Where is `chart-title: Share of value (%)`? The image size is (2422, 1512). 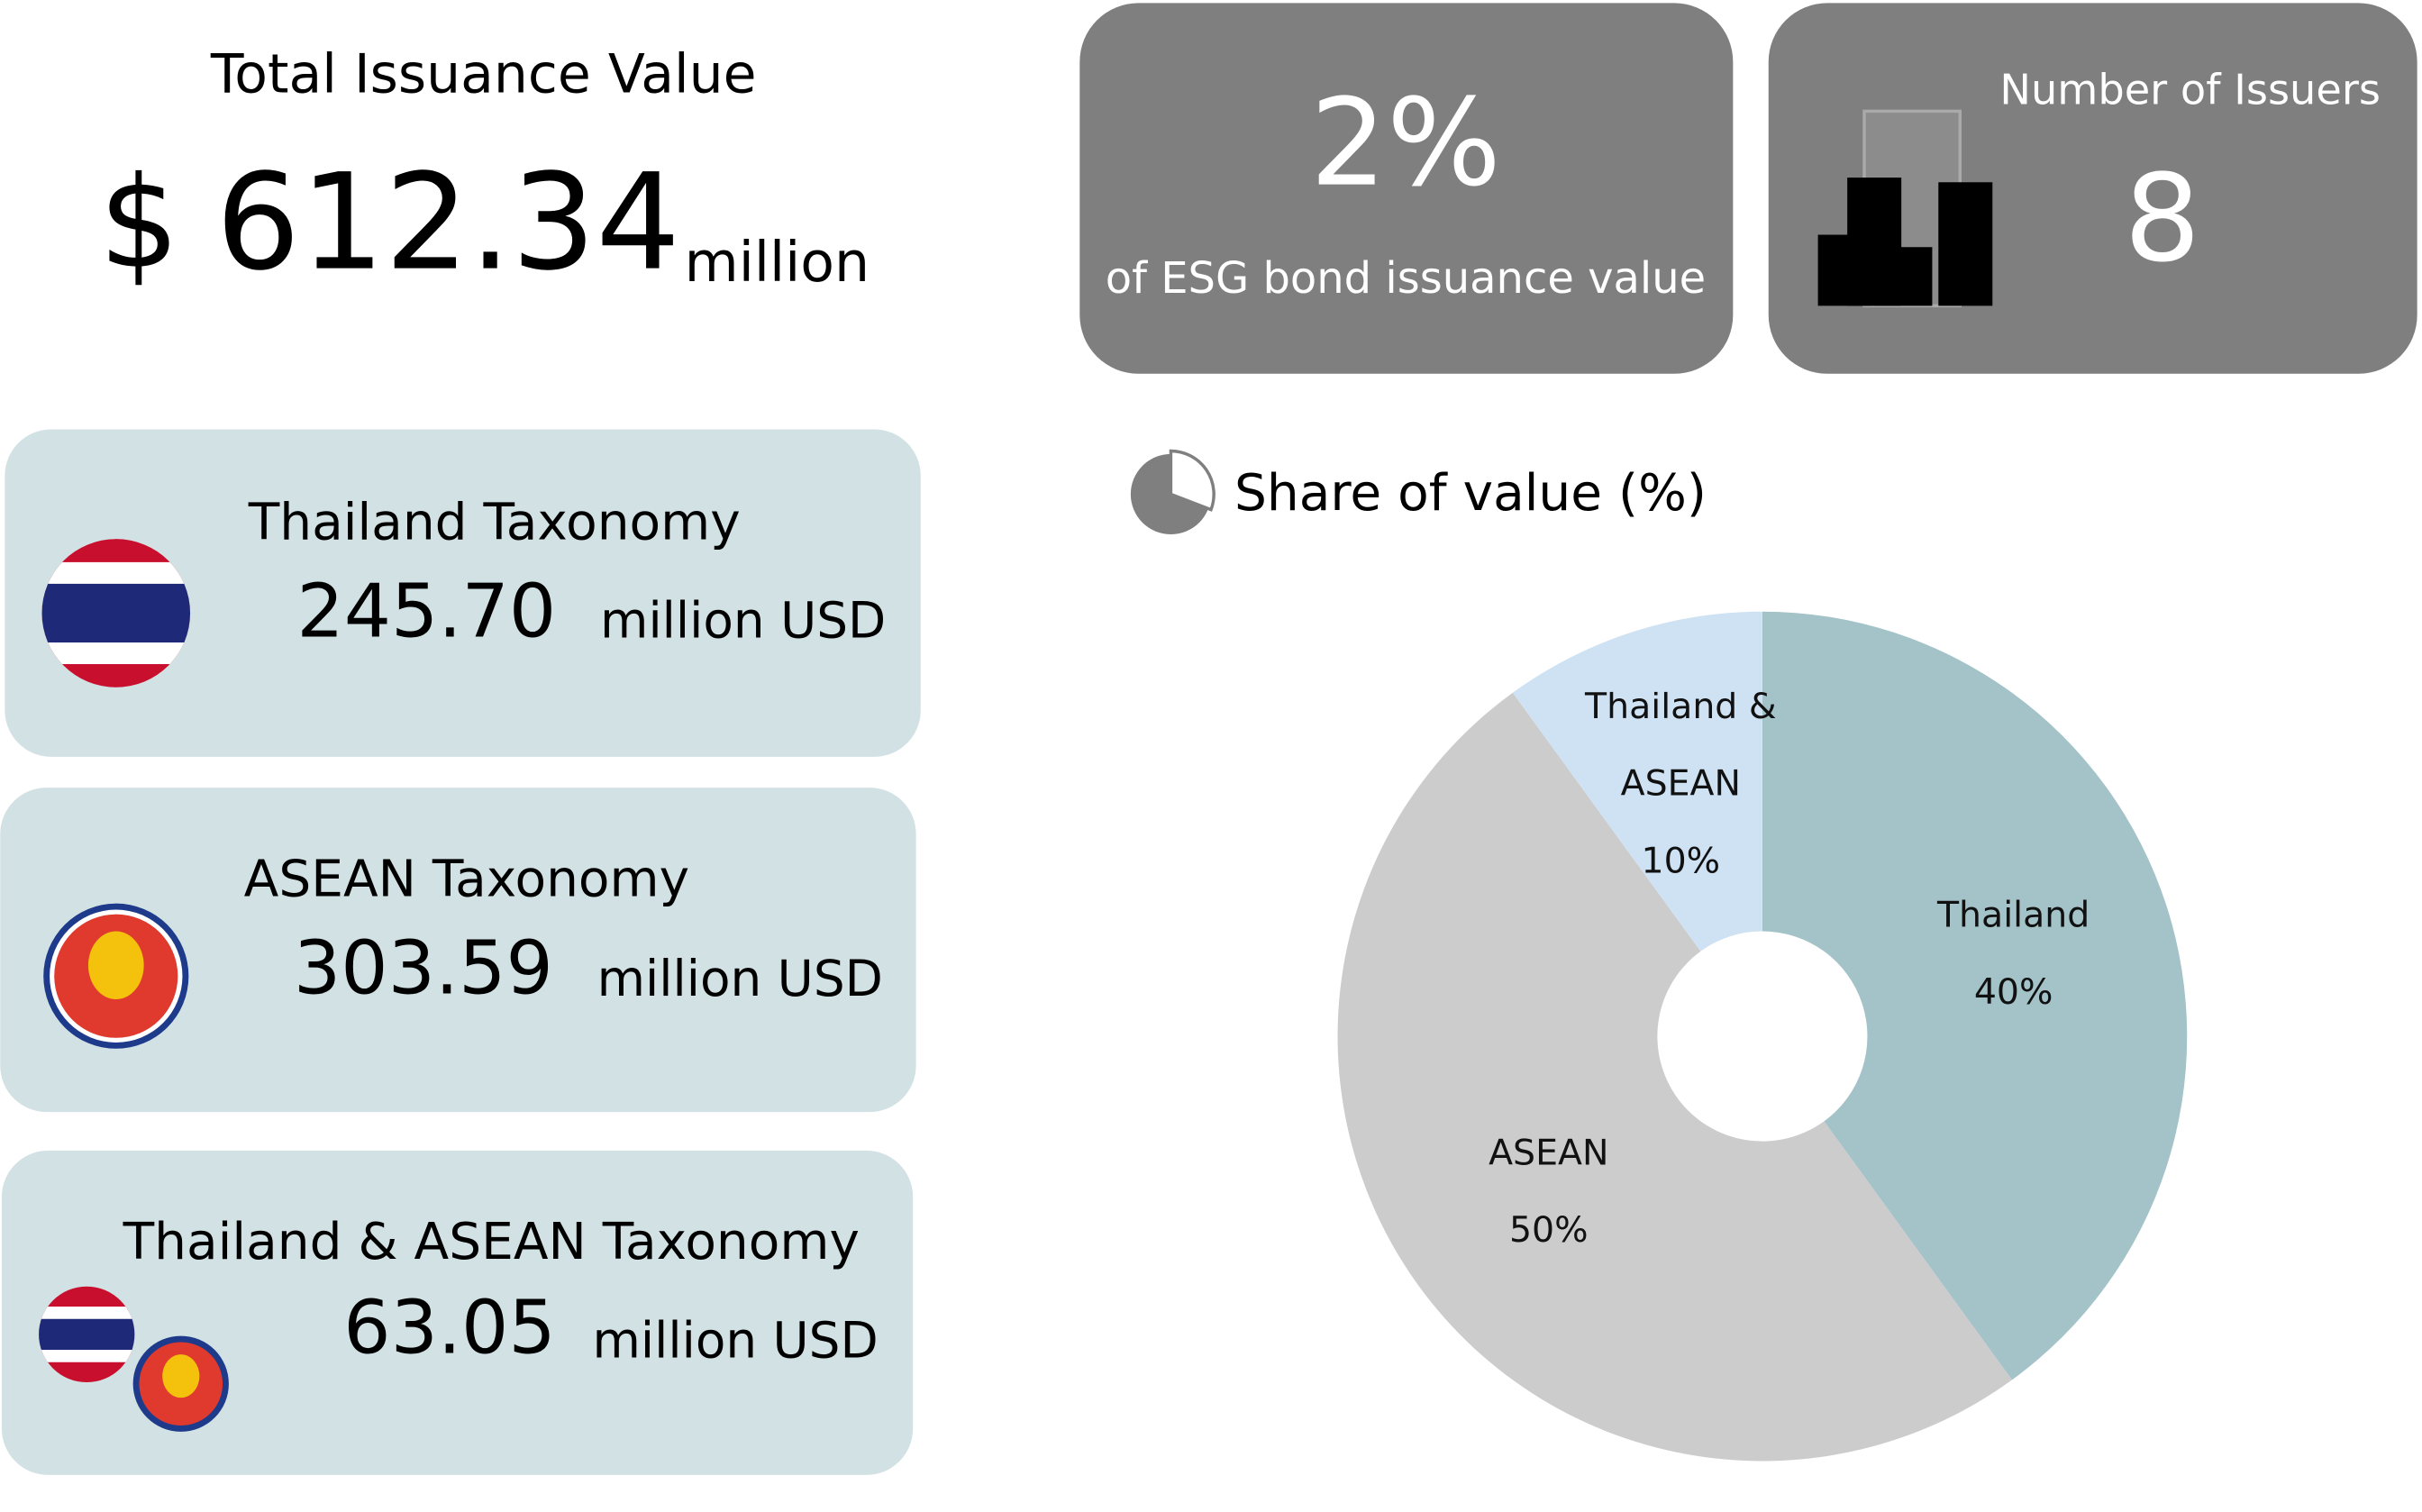 chart-title: Share of value (%) is located at coordinates (1470, 493).